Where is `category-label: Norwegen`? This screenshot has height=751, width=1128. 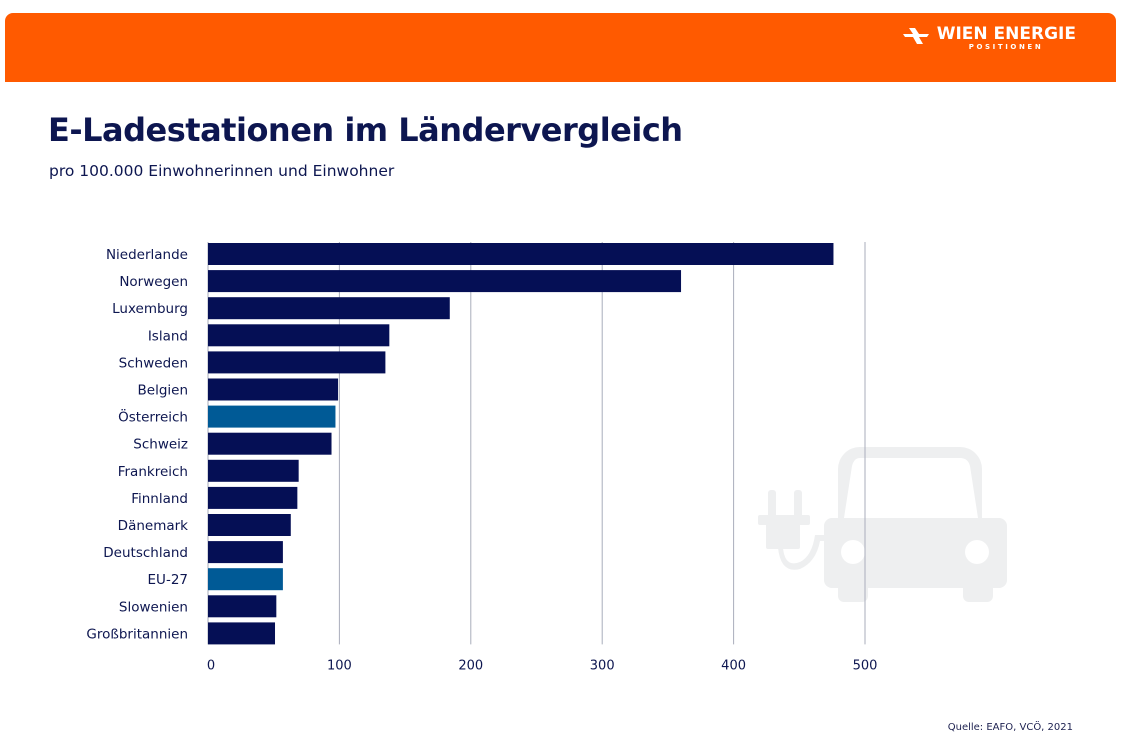 category-label: Norwegen is located at coordinates (153, 282).